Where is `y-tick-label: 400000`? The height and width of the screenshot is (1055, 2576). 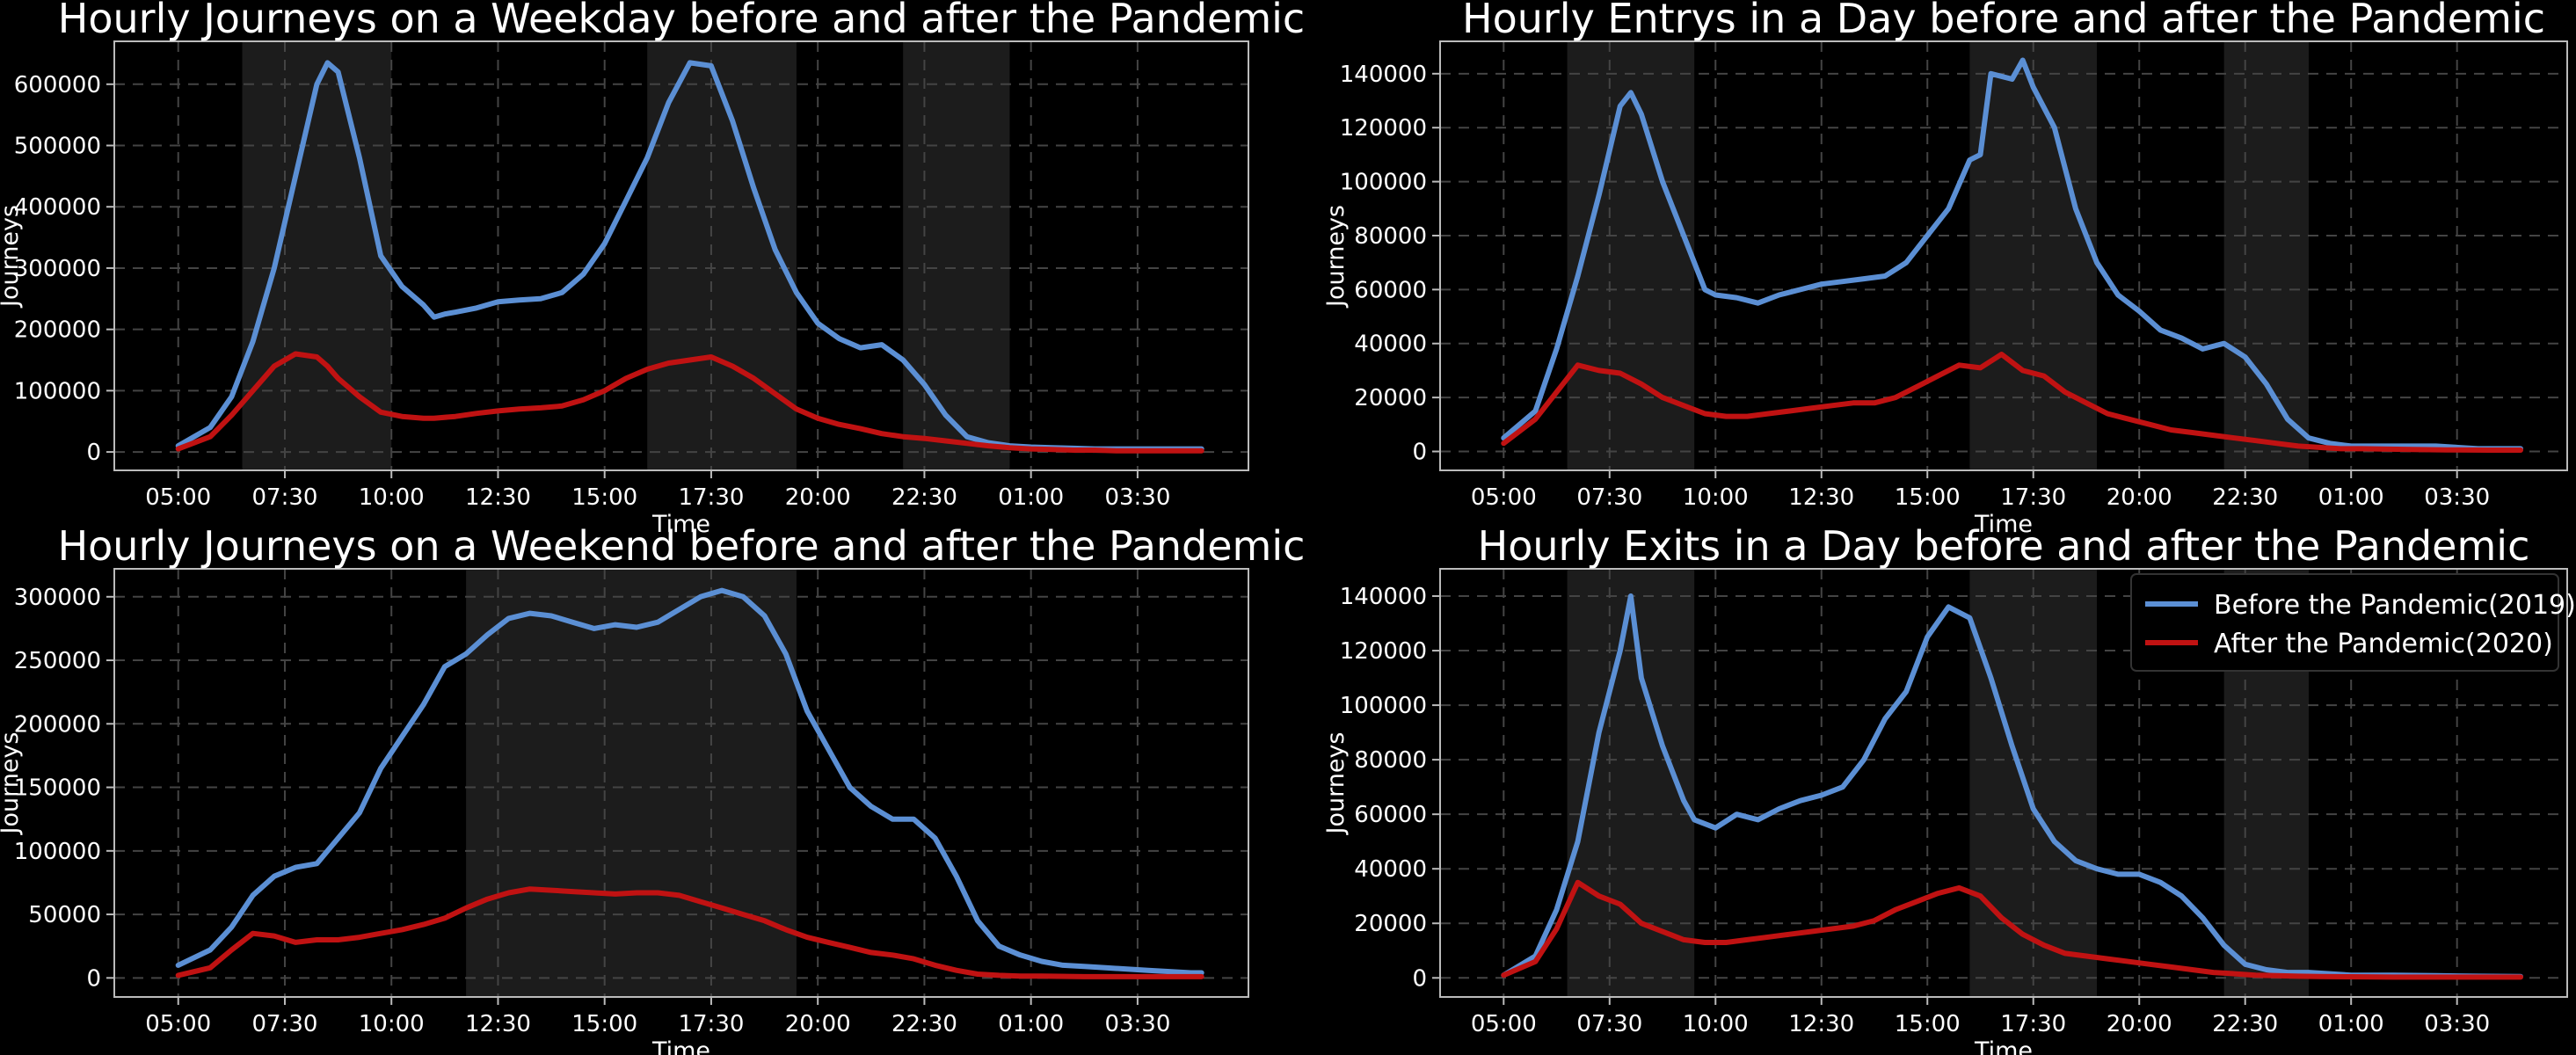
y-tick-label: 400000 is located at coordinates (58, 207).